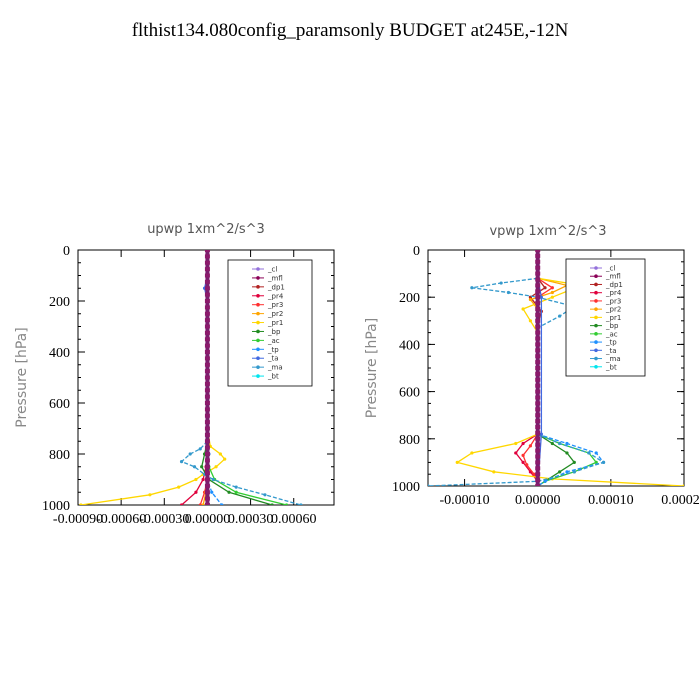 This screenshot has height=700, width=700. Describe the element at coordinates (275, 314) in the screenshot. I see `legend-label: _pr2` at that location.